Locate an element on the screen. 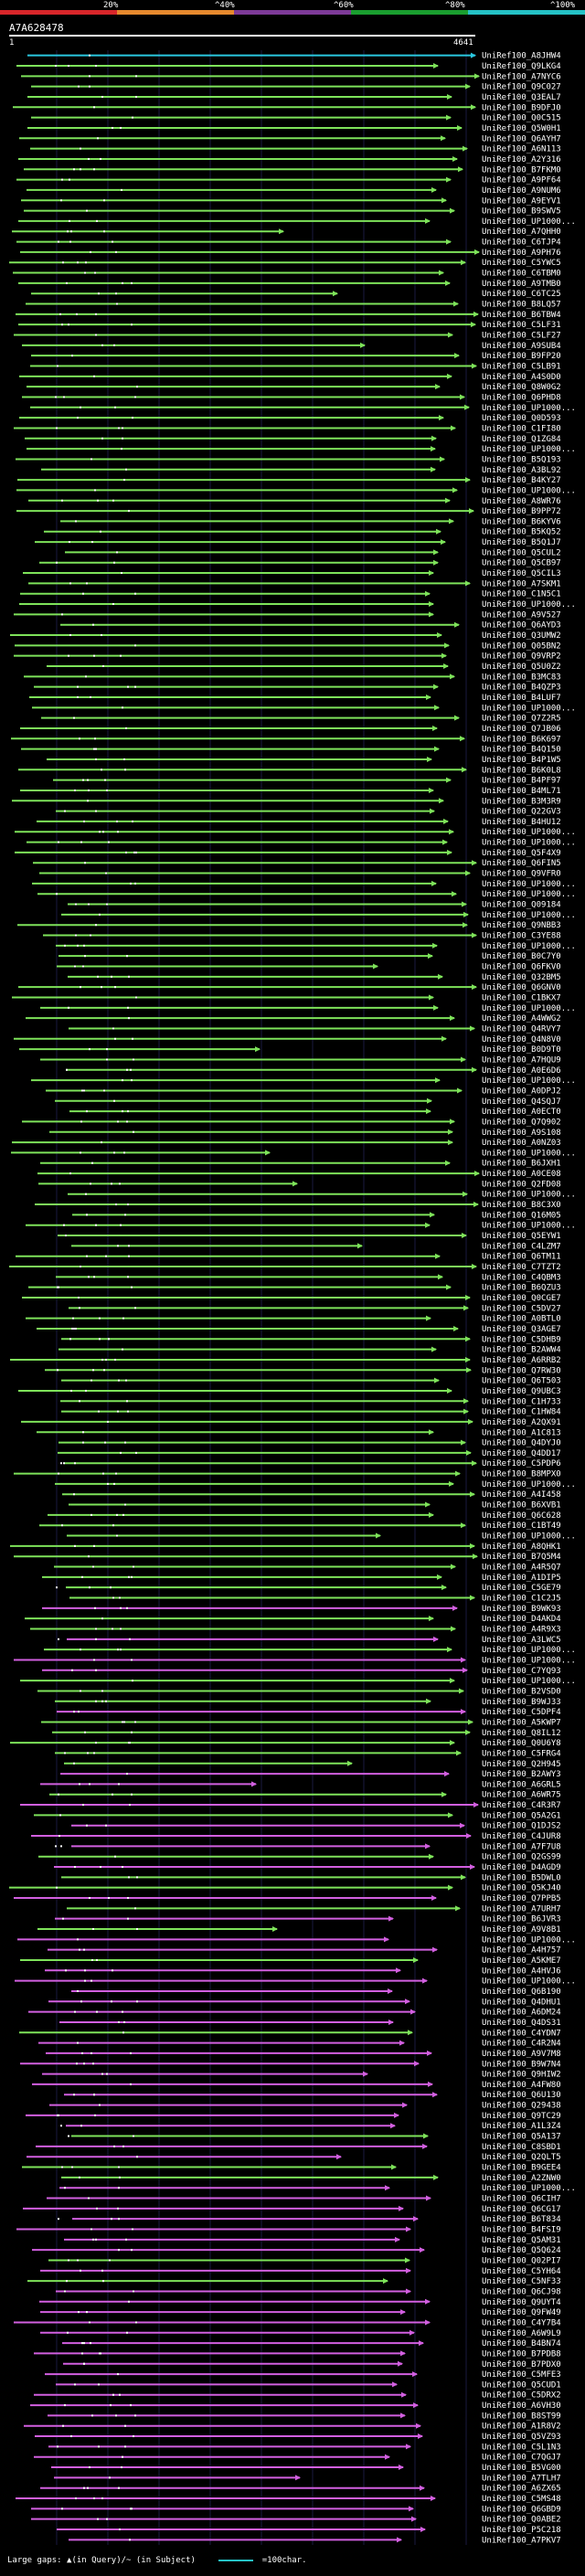 The width and height of the screenshot is (585, 2576). hit-row: UniRef100_Q3AGE7 is located at coordinates (299, 1329).